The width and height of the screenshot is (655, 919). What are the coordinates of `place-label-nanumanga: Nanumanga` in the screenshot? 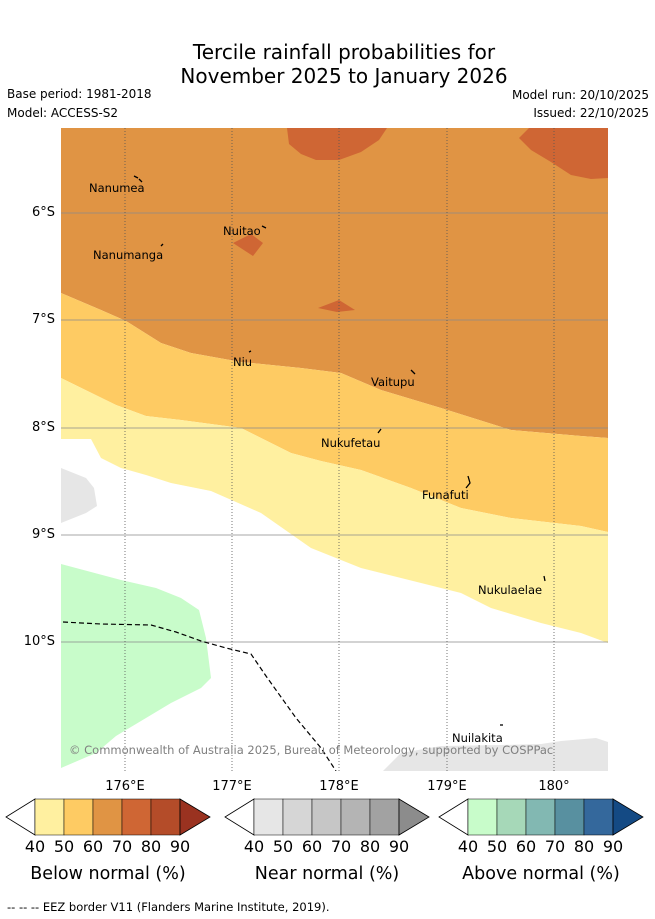 It's located at (128, 255).